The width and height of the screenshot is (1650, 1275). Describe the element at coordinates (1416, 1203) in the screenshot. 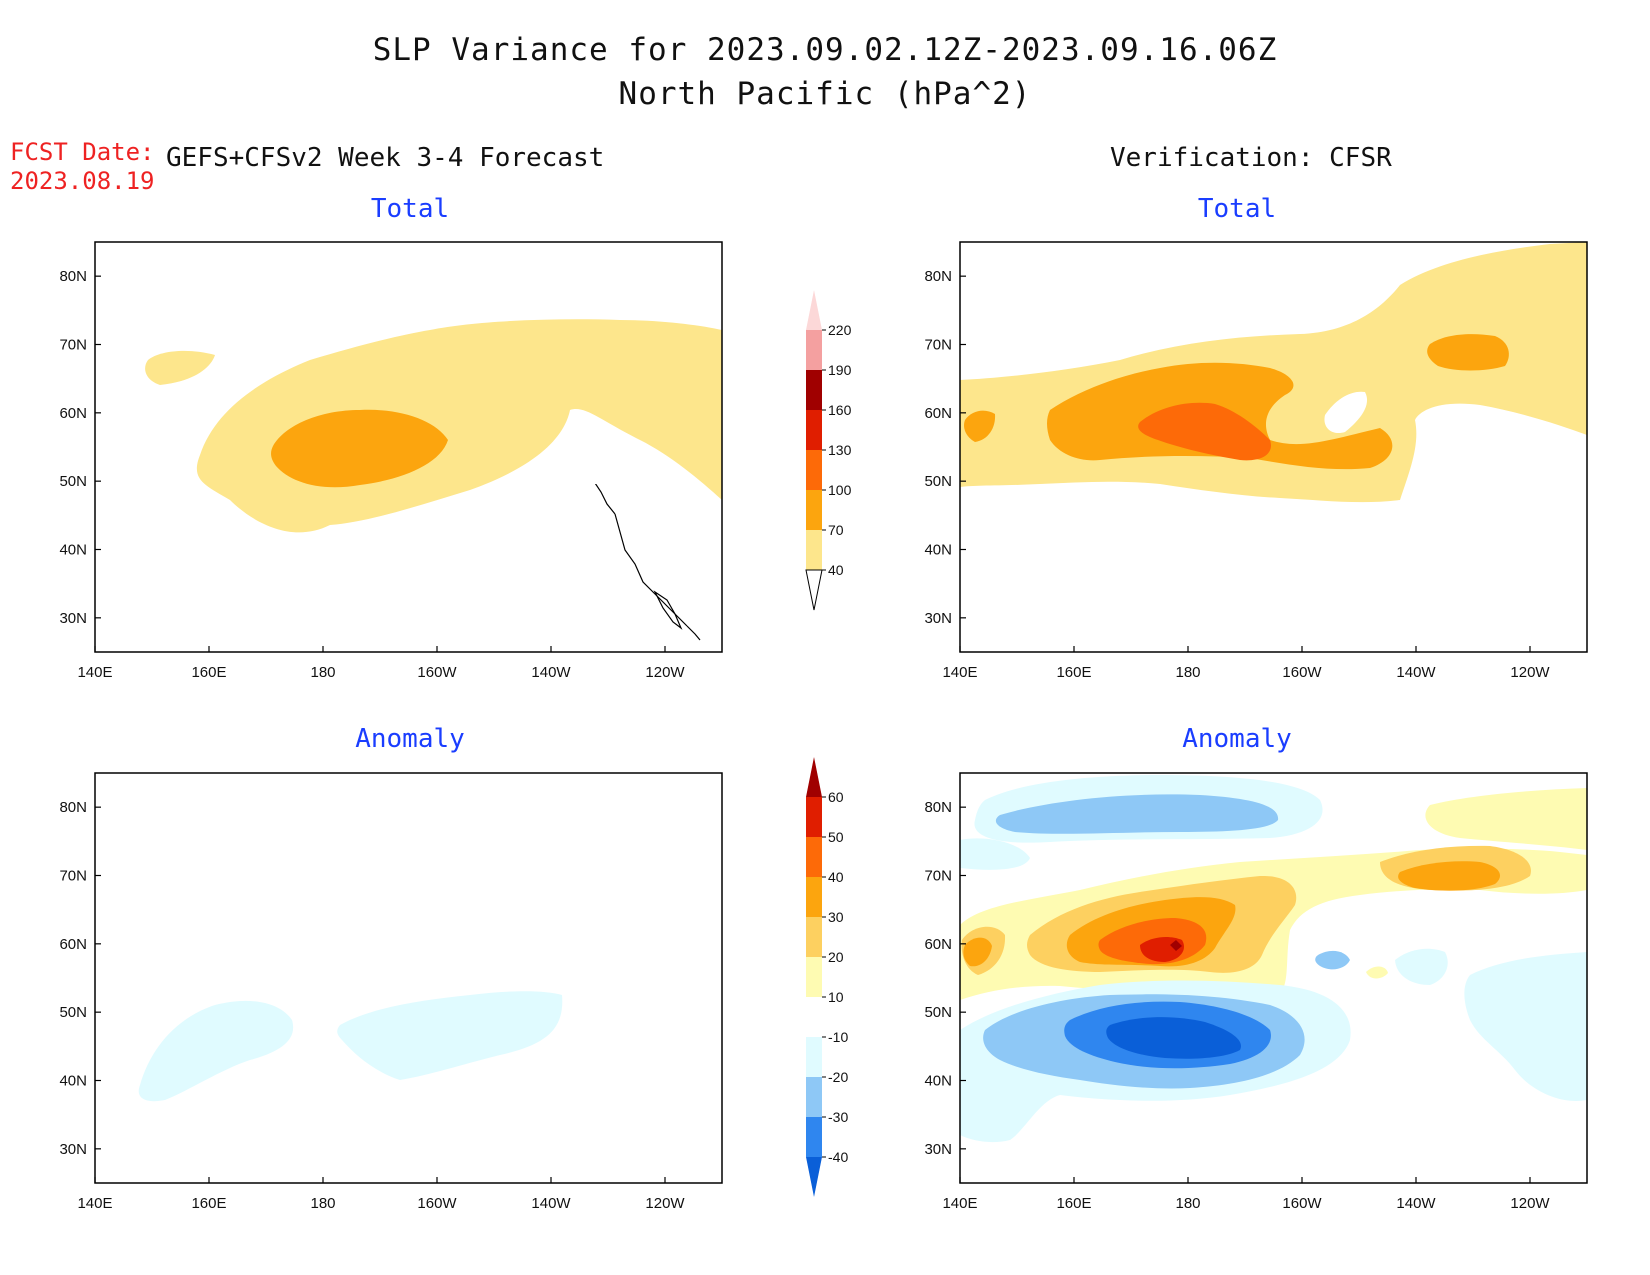

I see `x-tick-label-verification-anomaly: 140W` at that location.